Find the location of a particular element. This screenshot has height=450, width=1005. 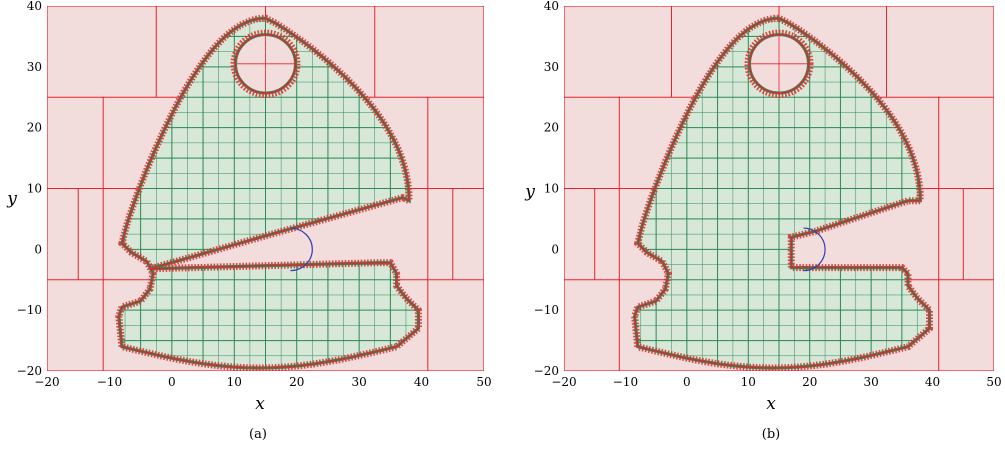

x-axis-label-a: x is located at coordinates (260, 404).